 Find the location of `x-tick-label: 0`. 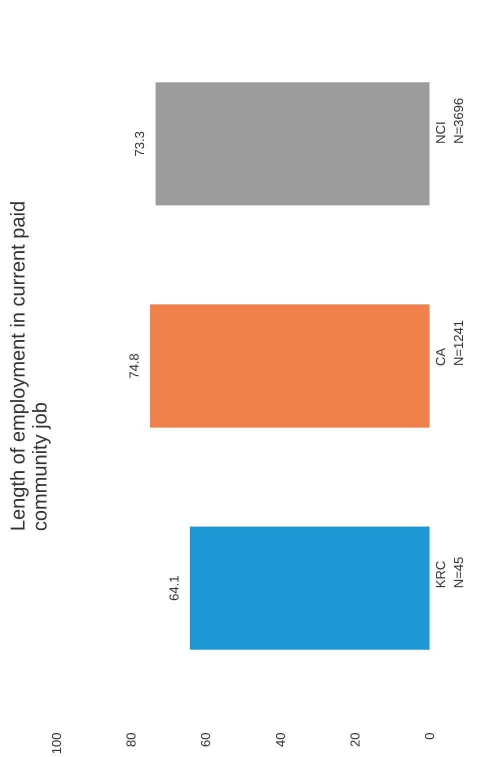

x-tick-label: 0 is located at coordinates (429, 736).